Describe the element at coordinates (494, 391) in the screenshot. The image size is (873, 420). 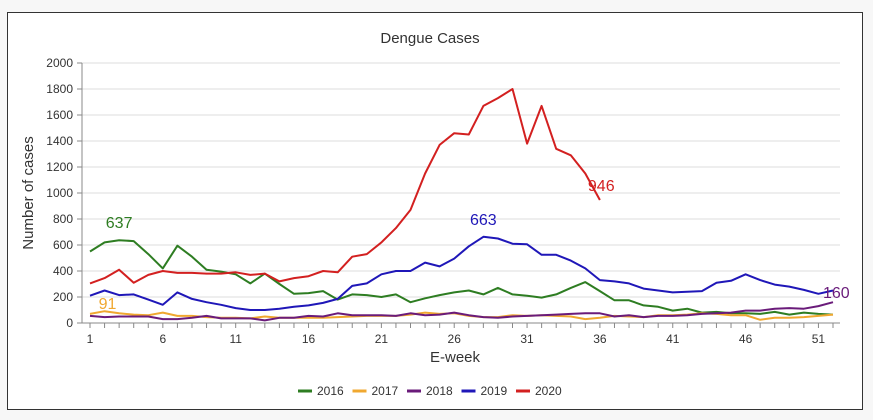
I see `legend-label: 2019` at that location.